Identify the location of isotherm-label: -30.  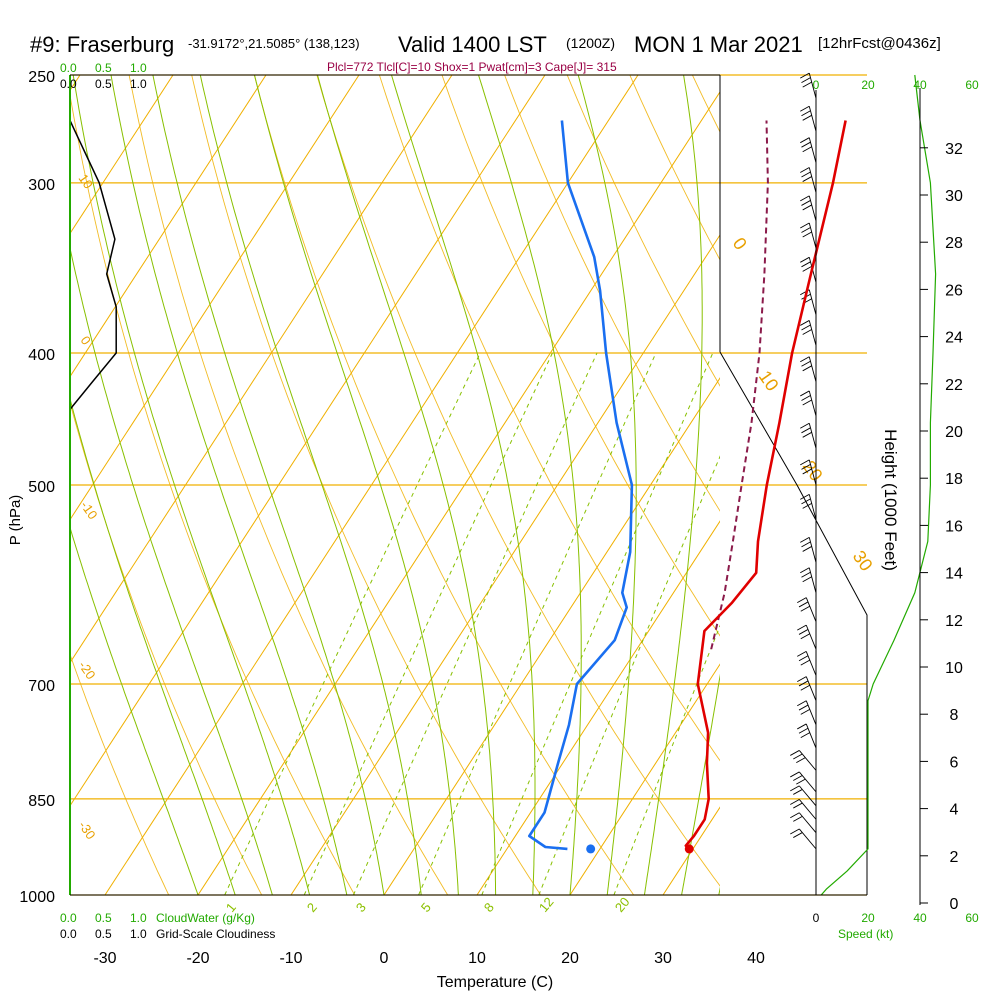
(87, 830).